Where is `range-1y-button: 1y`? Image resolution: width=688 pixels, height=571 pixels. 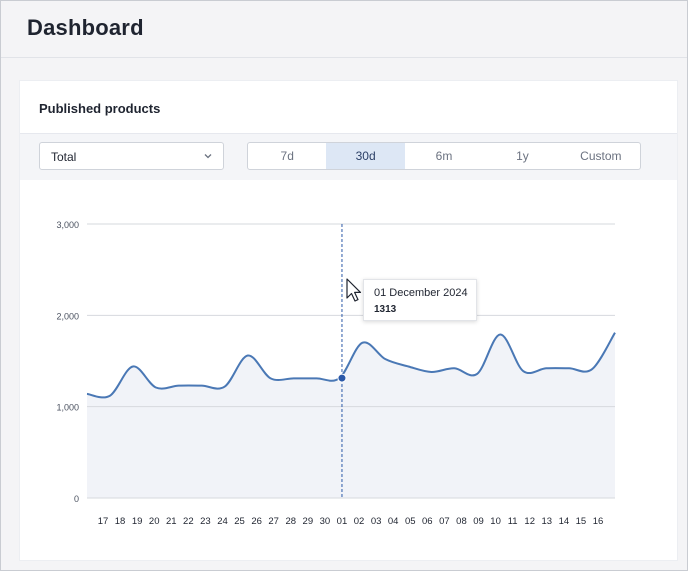
range-1y-button: 1y is located at coordinates (522, 156).